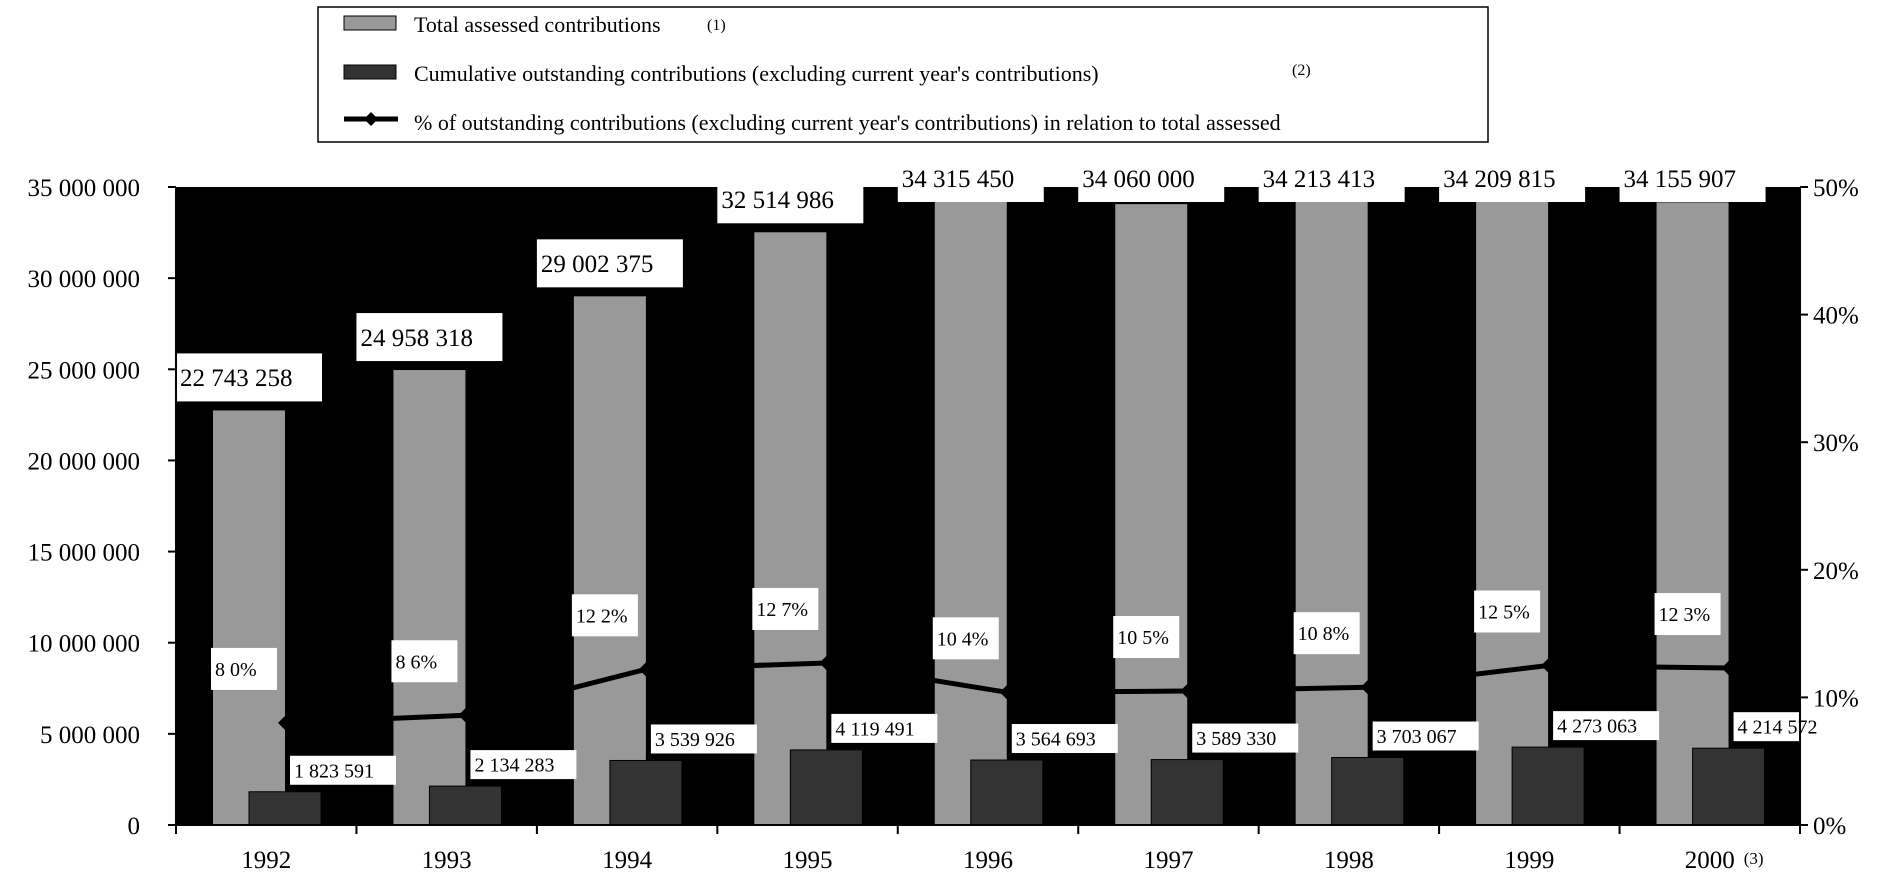  What do you see at coordinates (236, 670) in the screenshot?
I see `percentage-label-text: 8 0%` at bounding box center [236, 670].